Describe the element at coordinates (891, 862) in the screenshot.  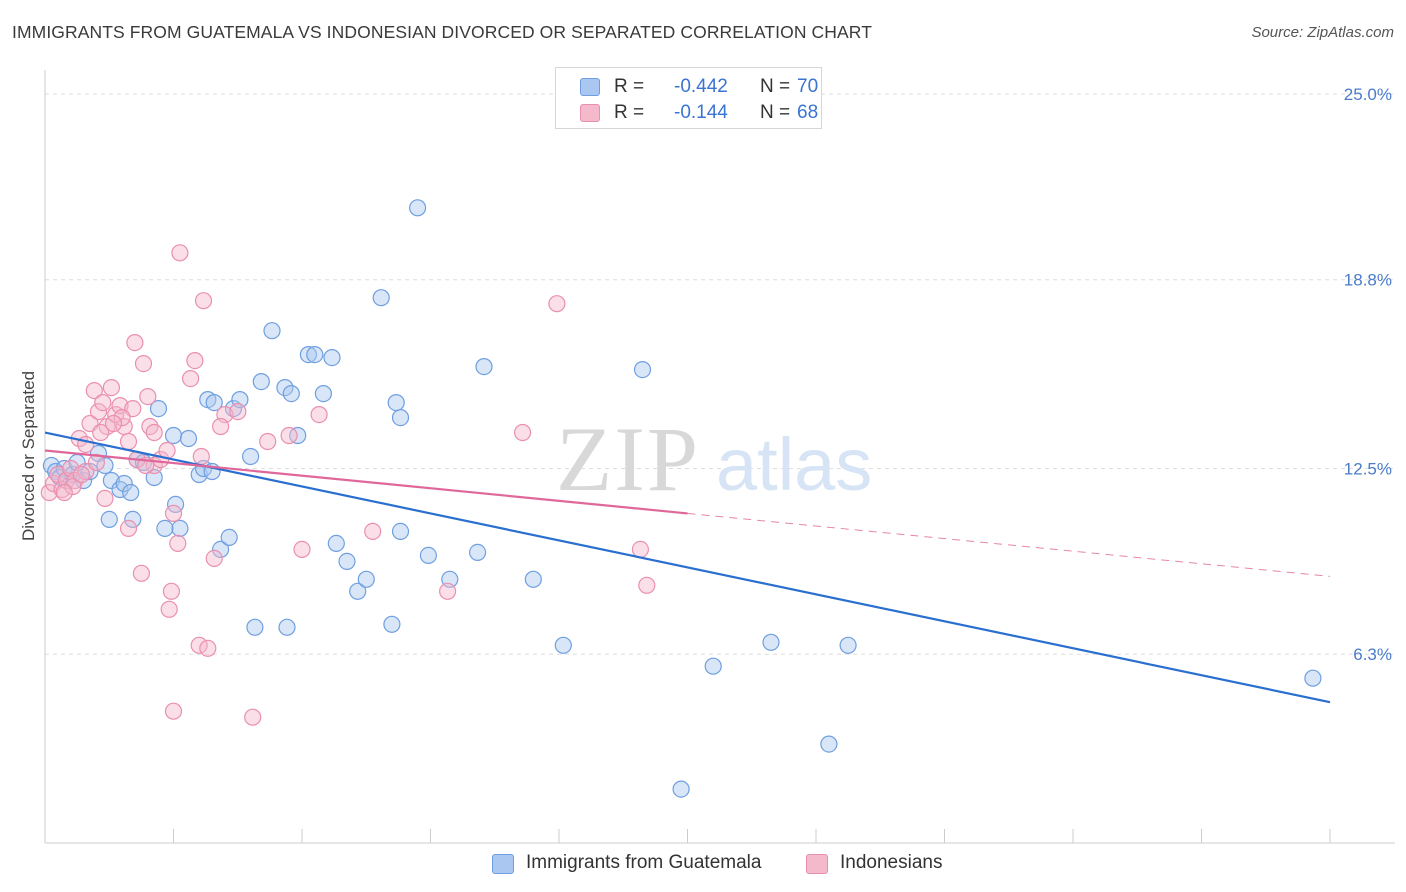
I see `legend-label: Indonesians` at that location.